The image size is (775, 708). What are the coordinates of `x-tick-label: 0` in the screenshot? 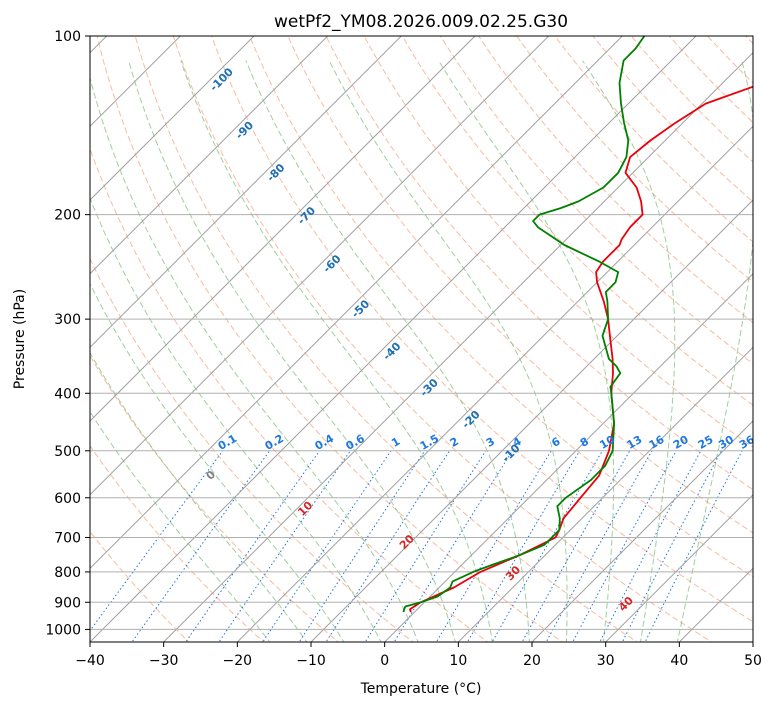 It's located at (384, 661).